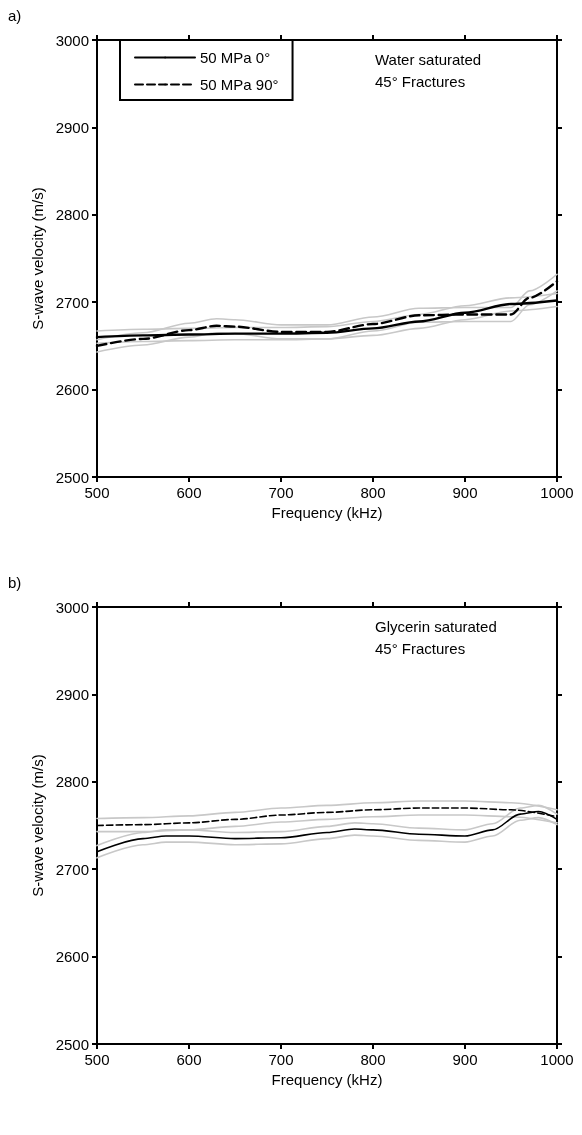  I want to click on annotation: Glycerin saturated 45° Fractures, so click(436, 637).